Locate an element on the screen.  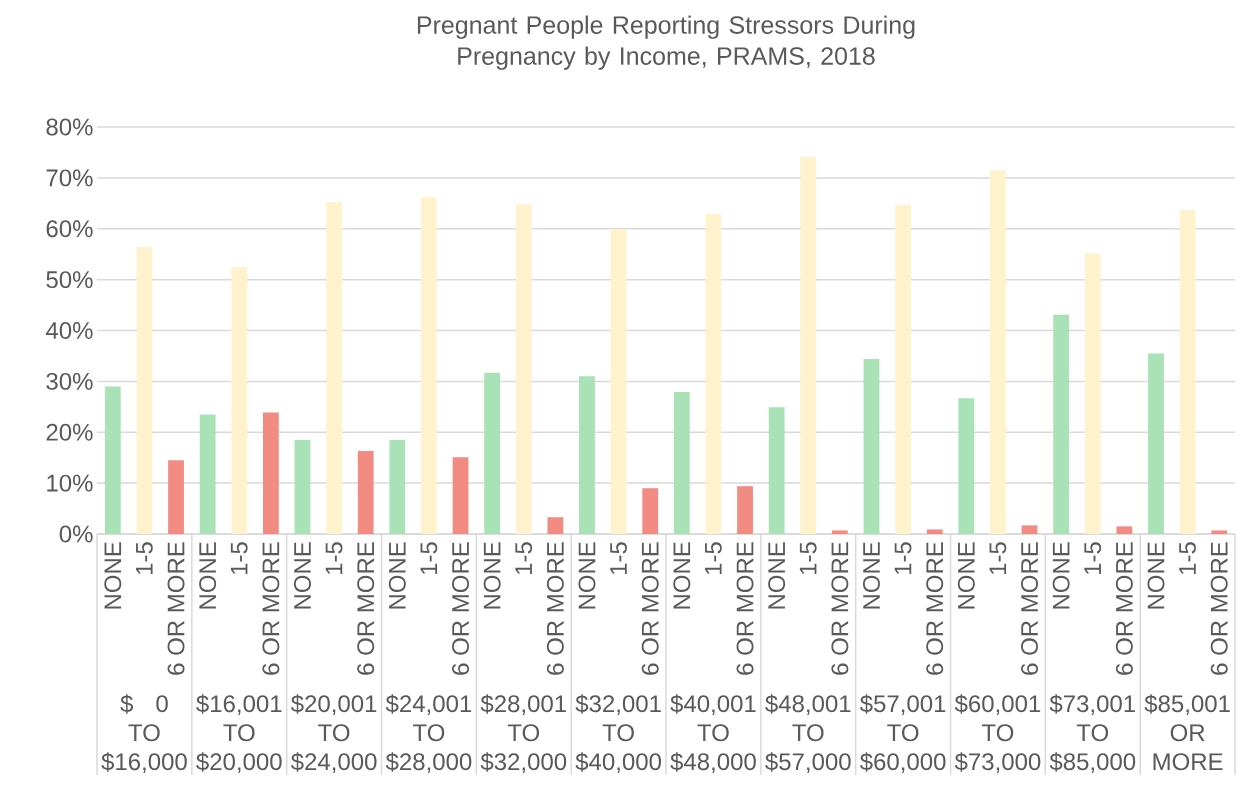
y-tick-label: 50% is located at coordinates (69, 280).